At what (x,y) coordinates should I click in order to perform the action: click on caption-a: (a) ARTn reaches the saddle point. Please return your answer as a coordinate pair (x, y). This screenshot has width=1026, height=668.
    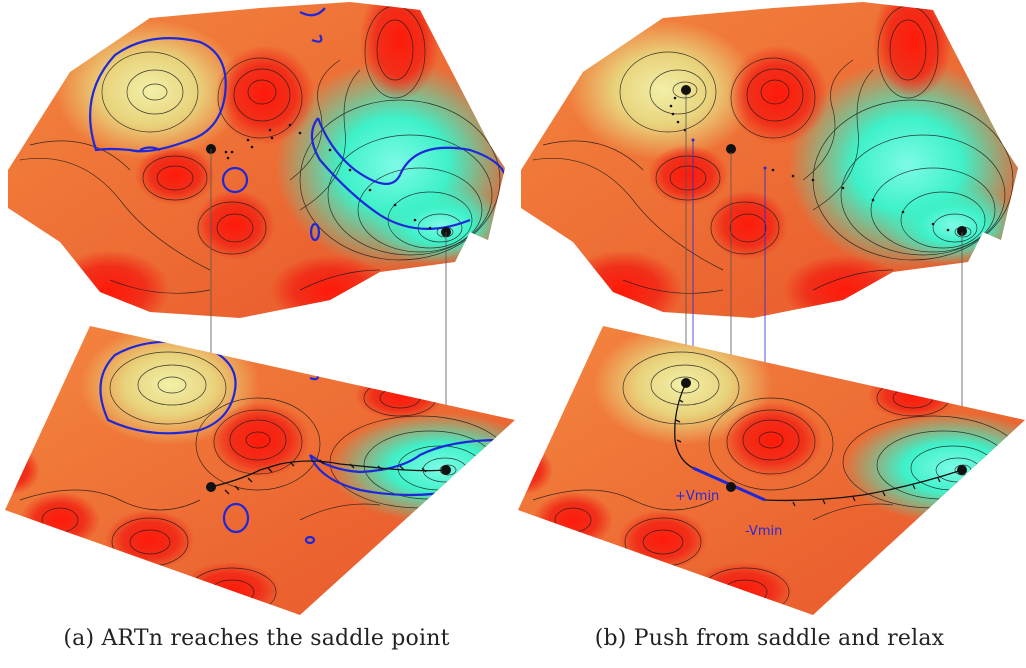
    Looking at the image, I should click on (256, 638).